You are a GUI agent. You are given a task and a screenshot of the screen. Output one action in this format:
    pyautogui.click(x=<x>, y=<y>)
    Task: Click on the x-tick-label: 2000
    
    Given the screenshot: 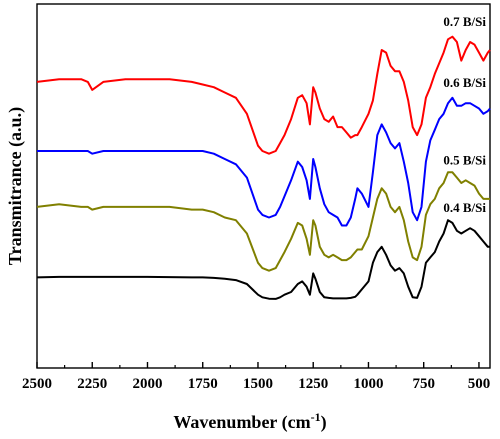 What is the action you would take?
    pyautogui.click(x=147, y=384)
    